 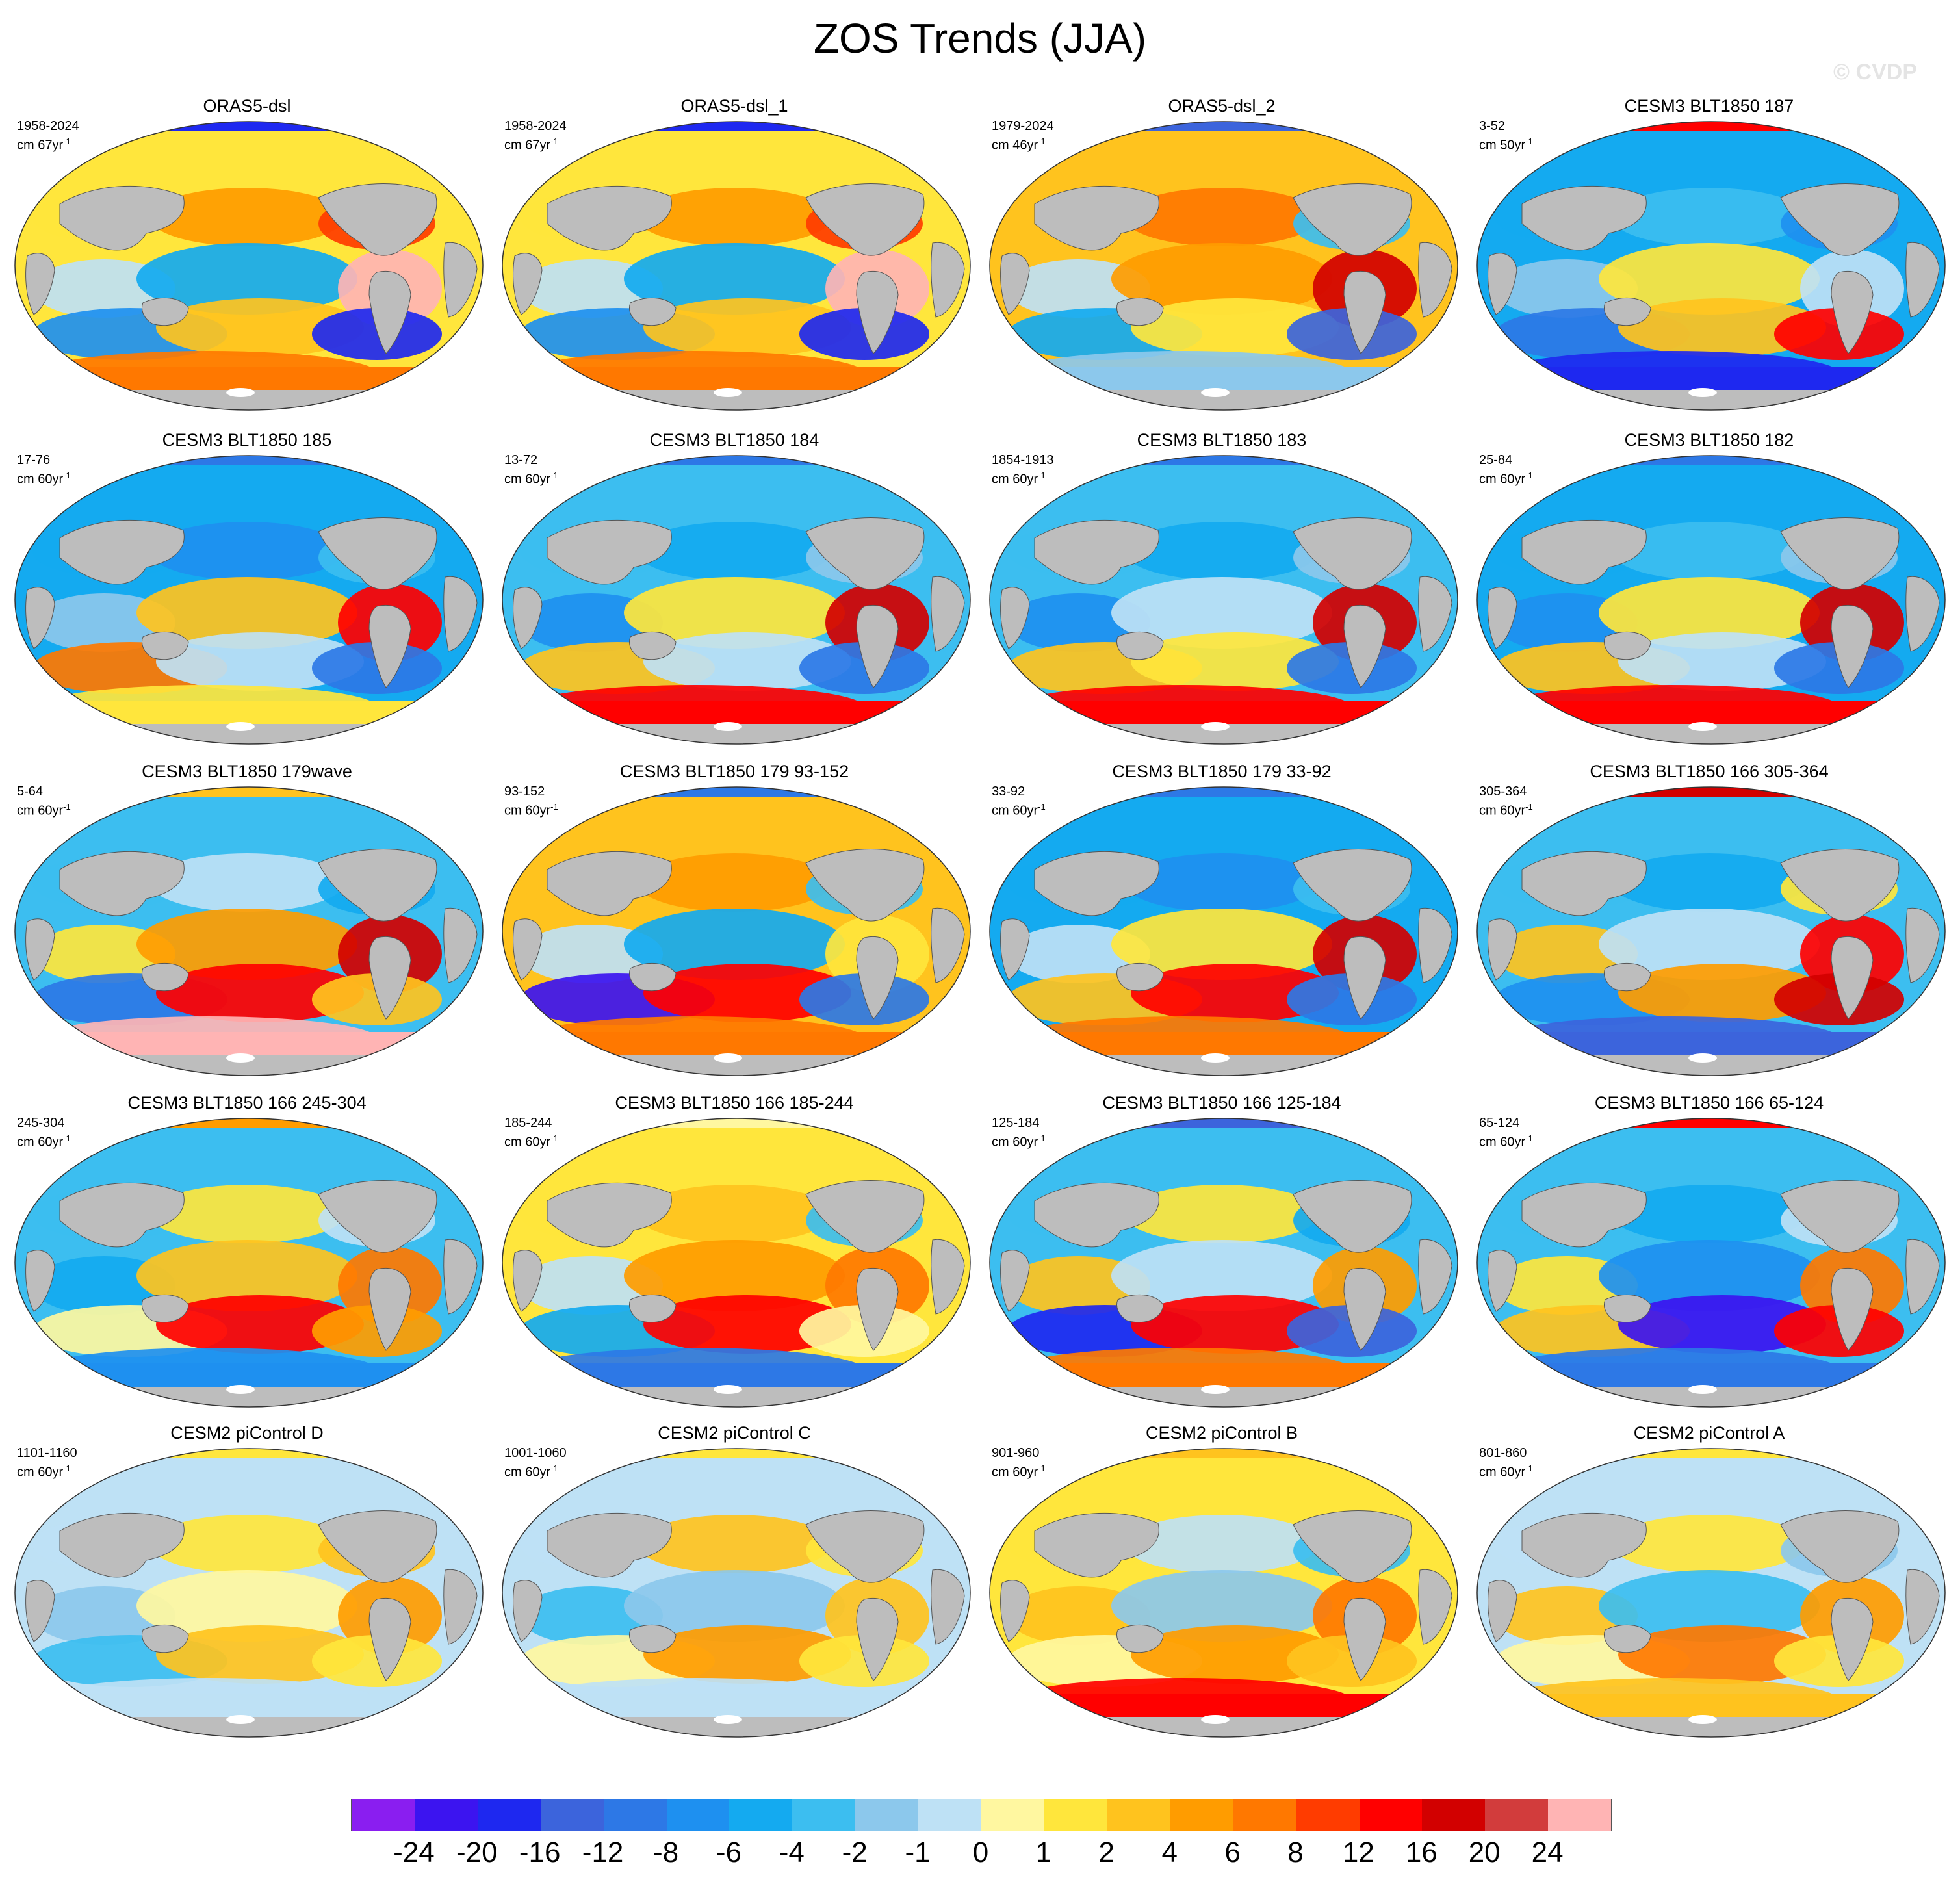 I want to click on colorbar-tick-label: 1, so click(x=1043, y=1852).